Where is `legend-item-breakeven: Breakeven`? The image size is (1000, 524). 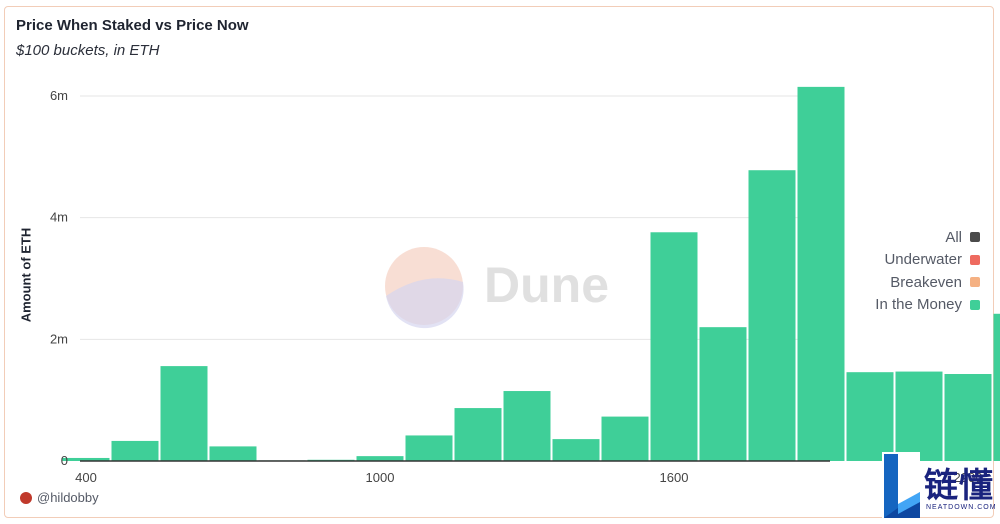 legend-item-breakeven: Breakeven is located at coordinates (927, 282).